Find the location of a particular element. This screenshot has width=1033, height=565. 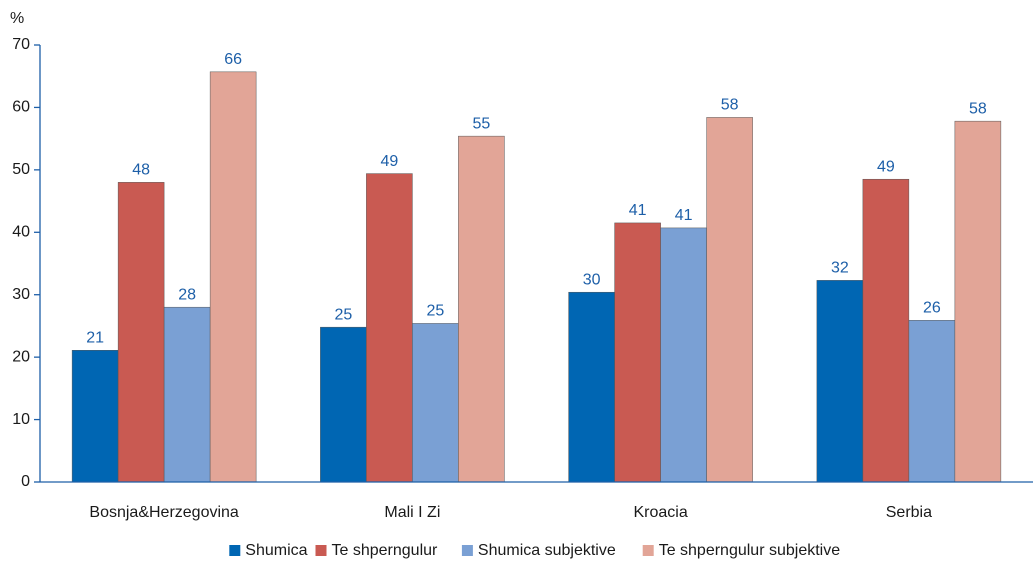

y-unit: % is located at coordinates (17, 18).